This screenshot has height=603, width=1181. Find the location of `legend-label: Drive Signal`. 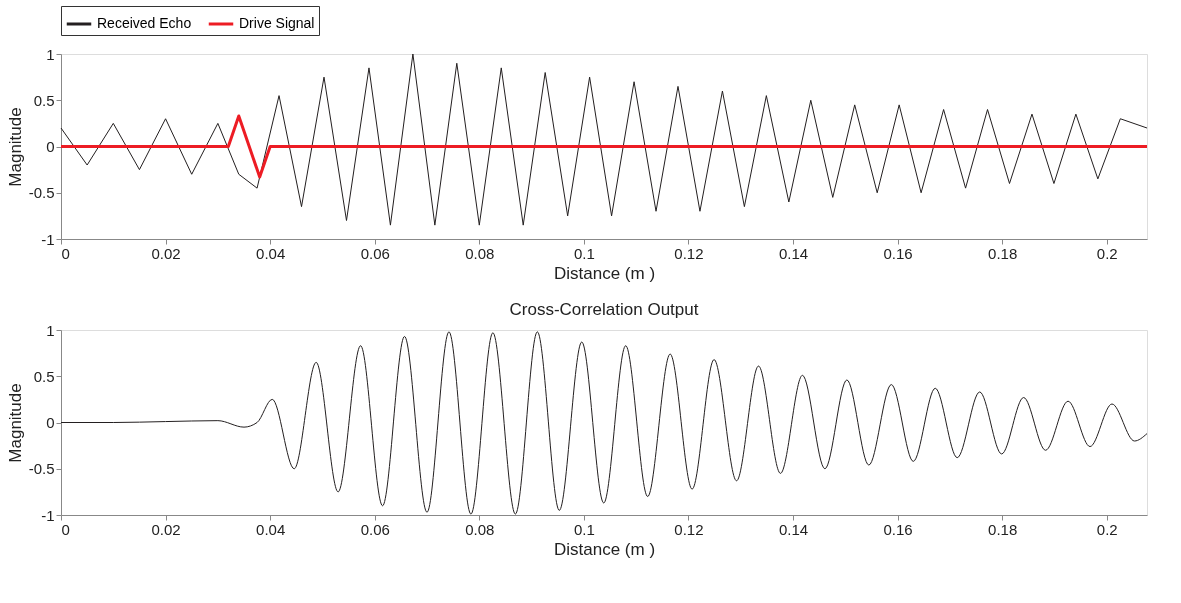

legend-label: Drive Signal is located at coordinates (277, 23).